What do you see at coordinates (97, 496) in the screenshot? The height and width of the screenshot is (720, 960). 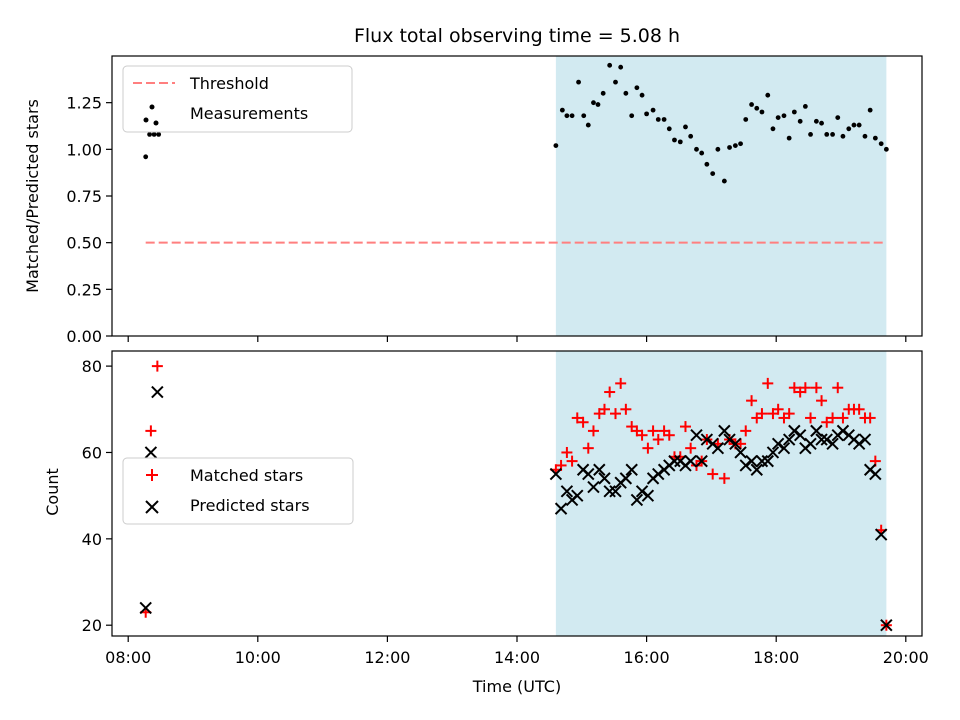 I see `count-y-ticks: 20 40 60 80` at bounding box center [97, 496].